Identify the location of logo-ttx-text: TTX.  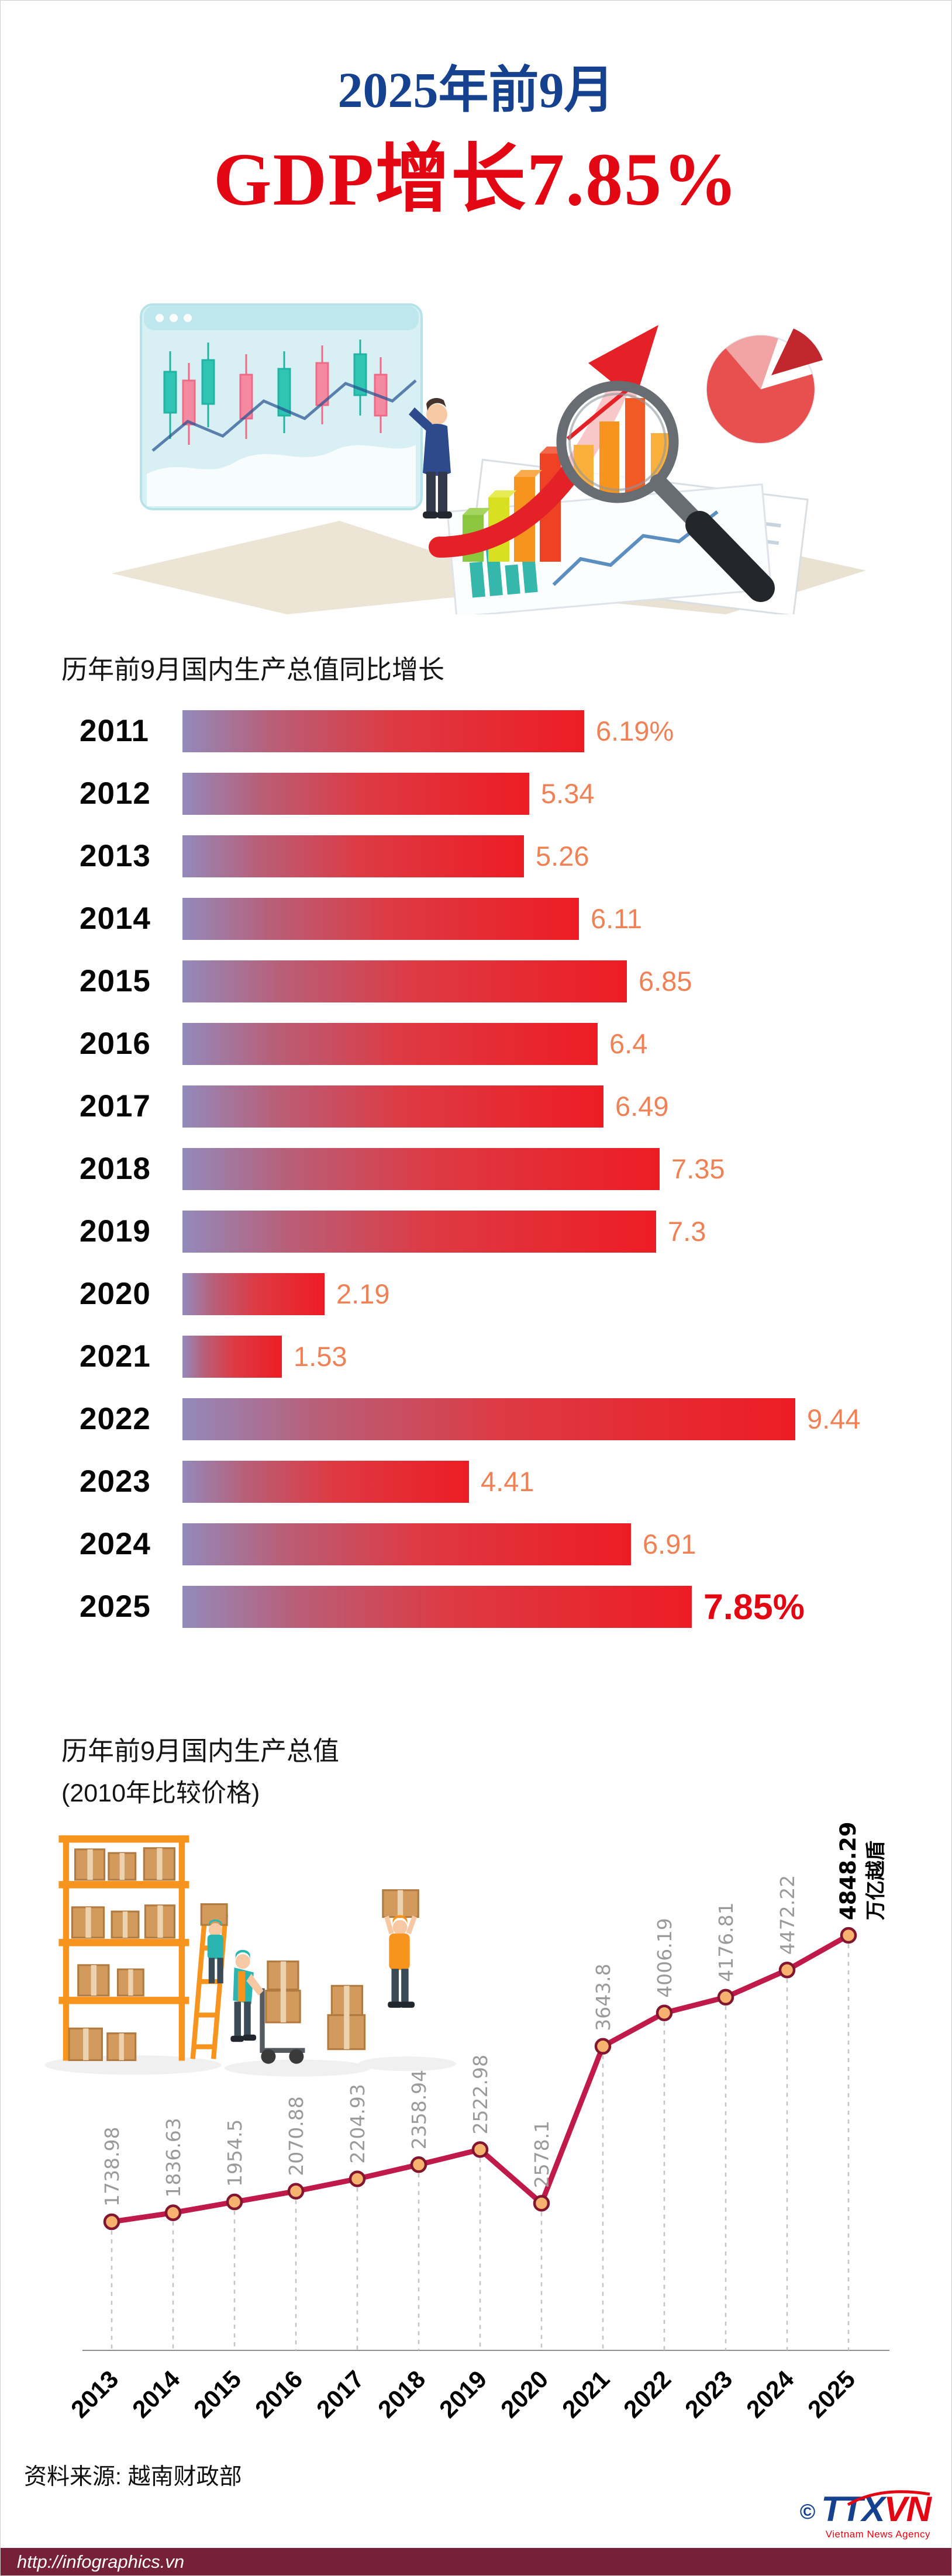
(853, 2509).